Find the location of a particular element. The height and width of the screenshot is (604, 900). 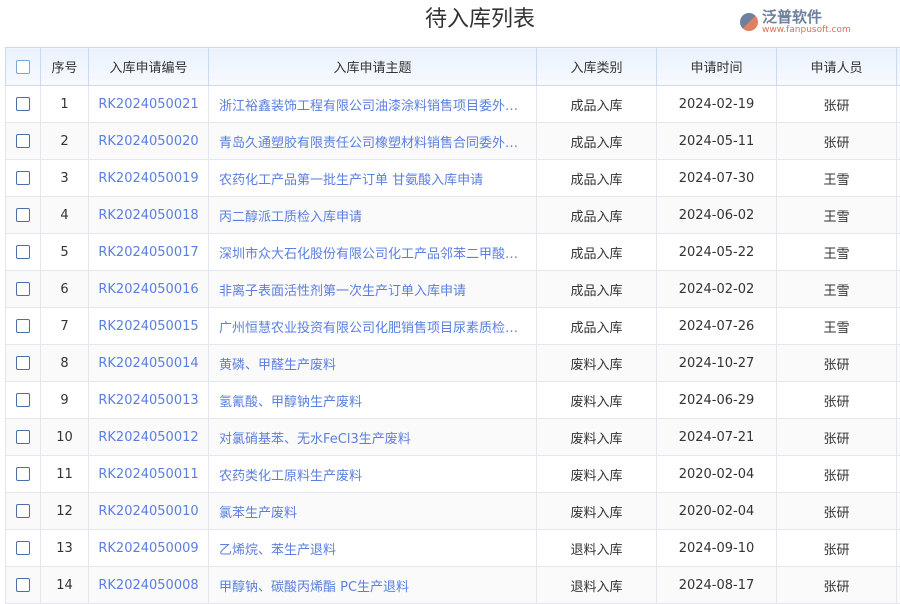

row-code-link: RK2024050012 is located at coordinates (149, 437).